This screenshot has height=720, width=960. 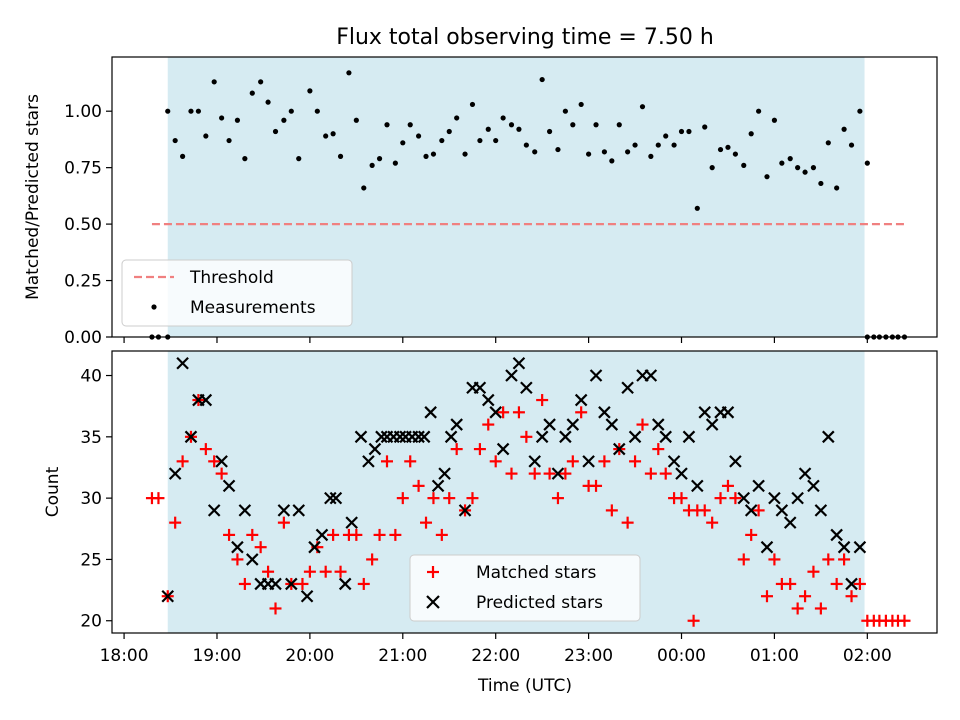 What do you see at coordinates (91, 560) in the screenshot?
I see `count-y-tick-label: 25` at bounding box center [91, 560].